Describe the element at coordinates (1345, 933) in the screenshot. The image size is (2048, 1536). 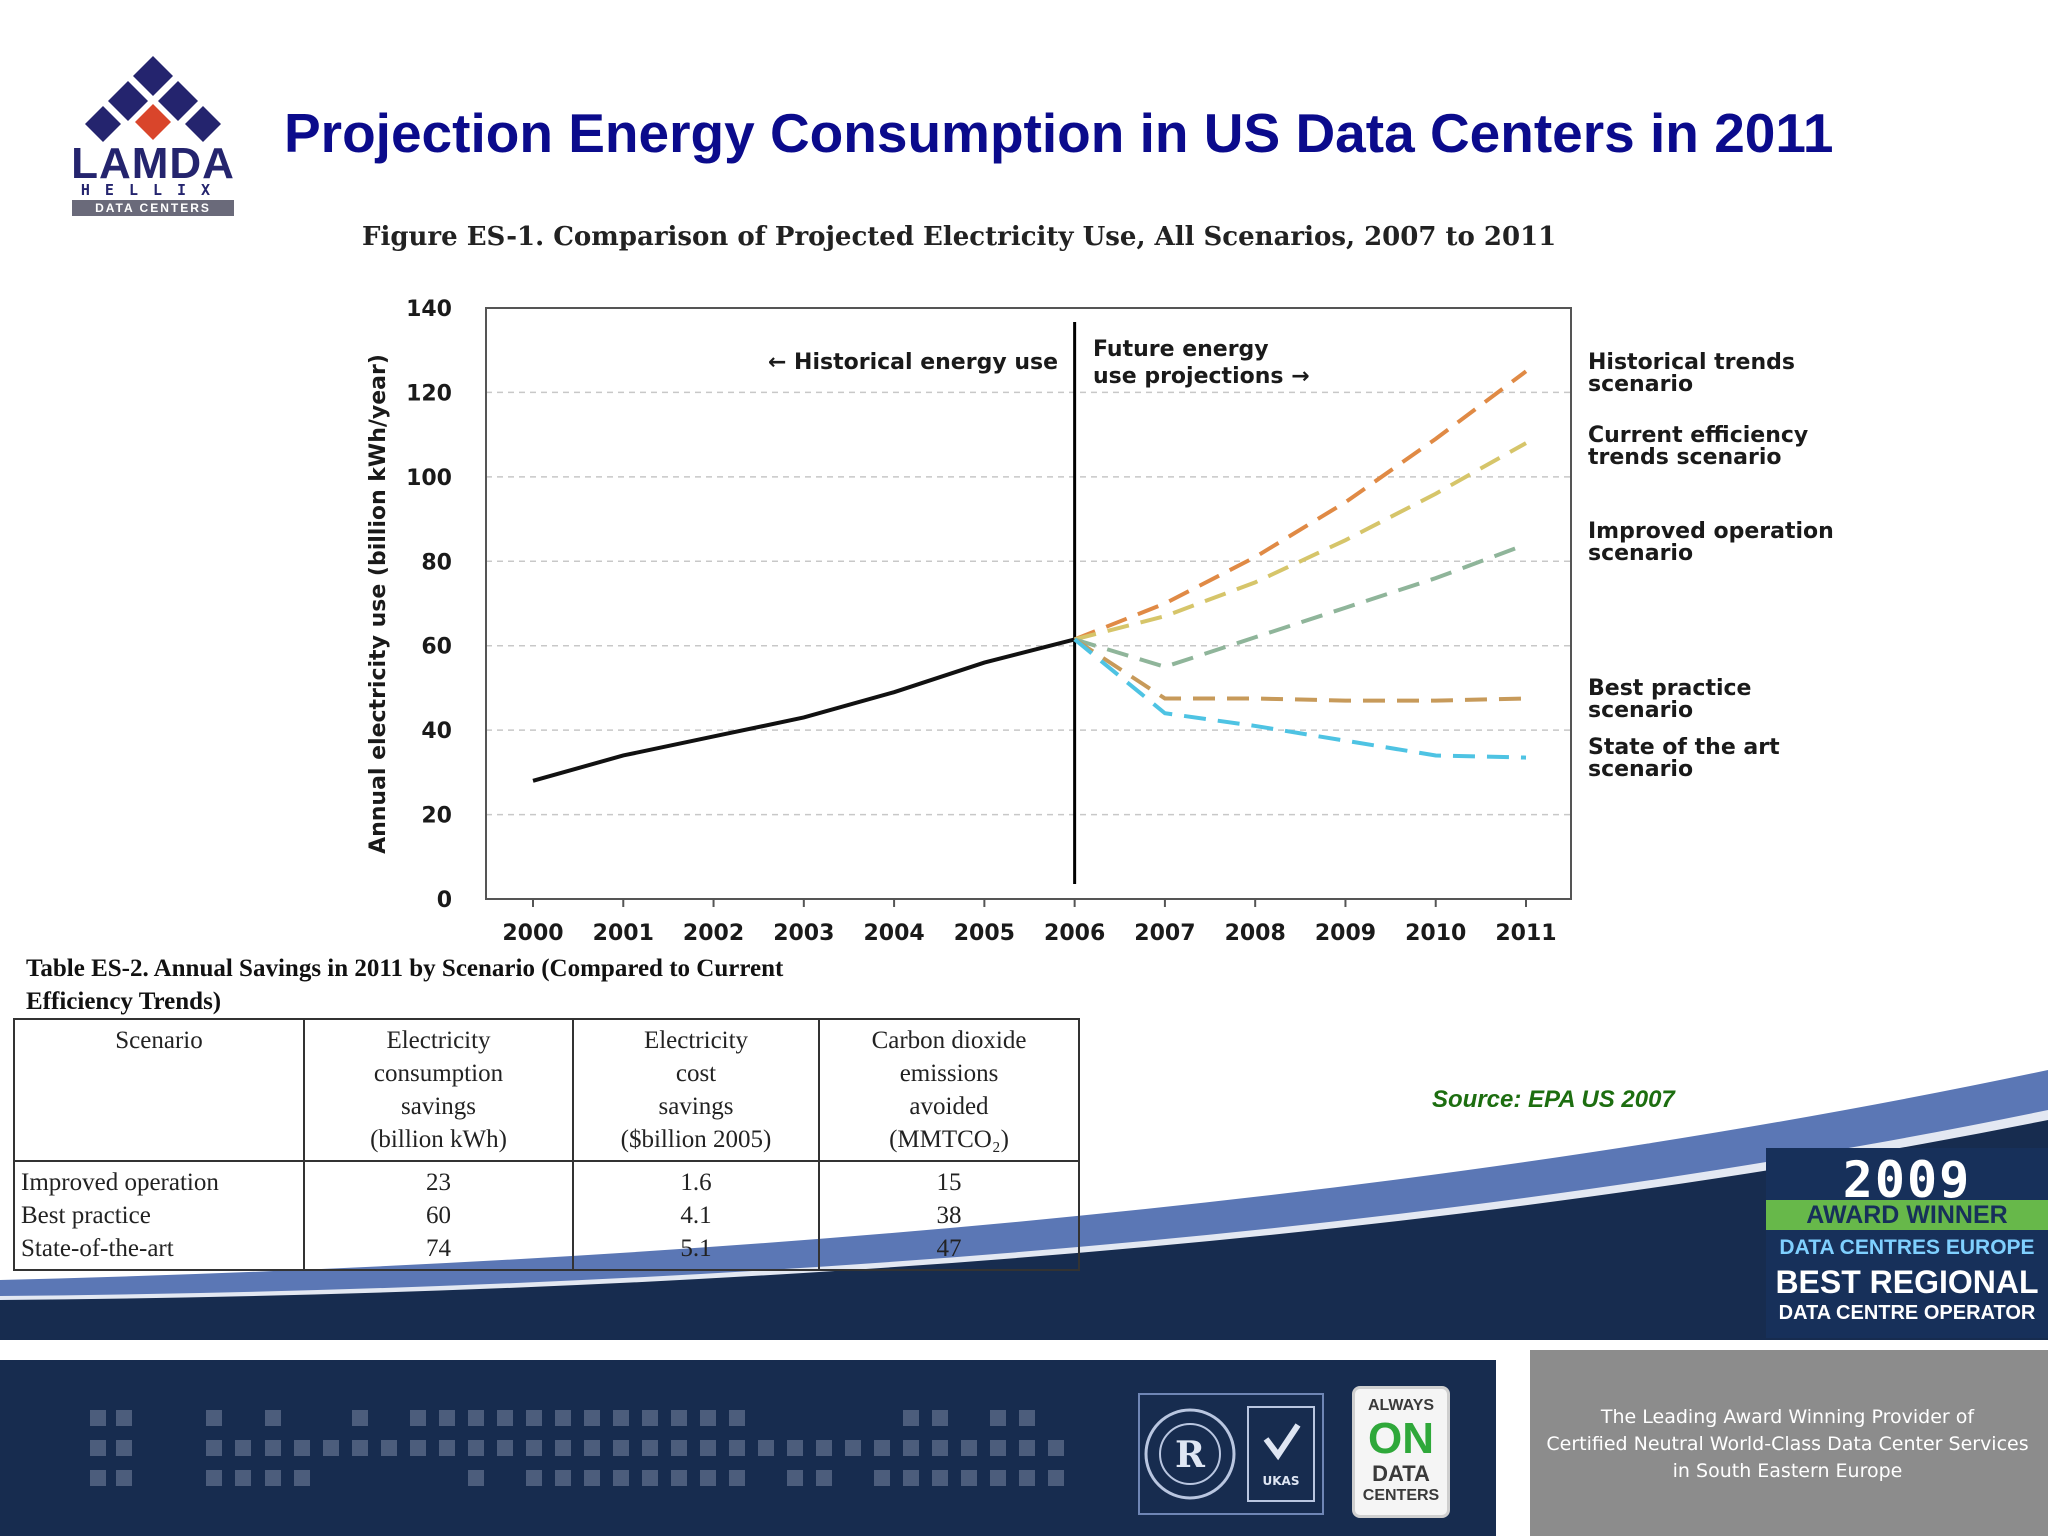
I see `x-tick-label: 2009` at that location.